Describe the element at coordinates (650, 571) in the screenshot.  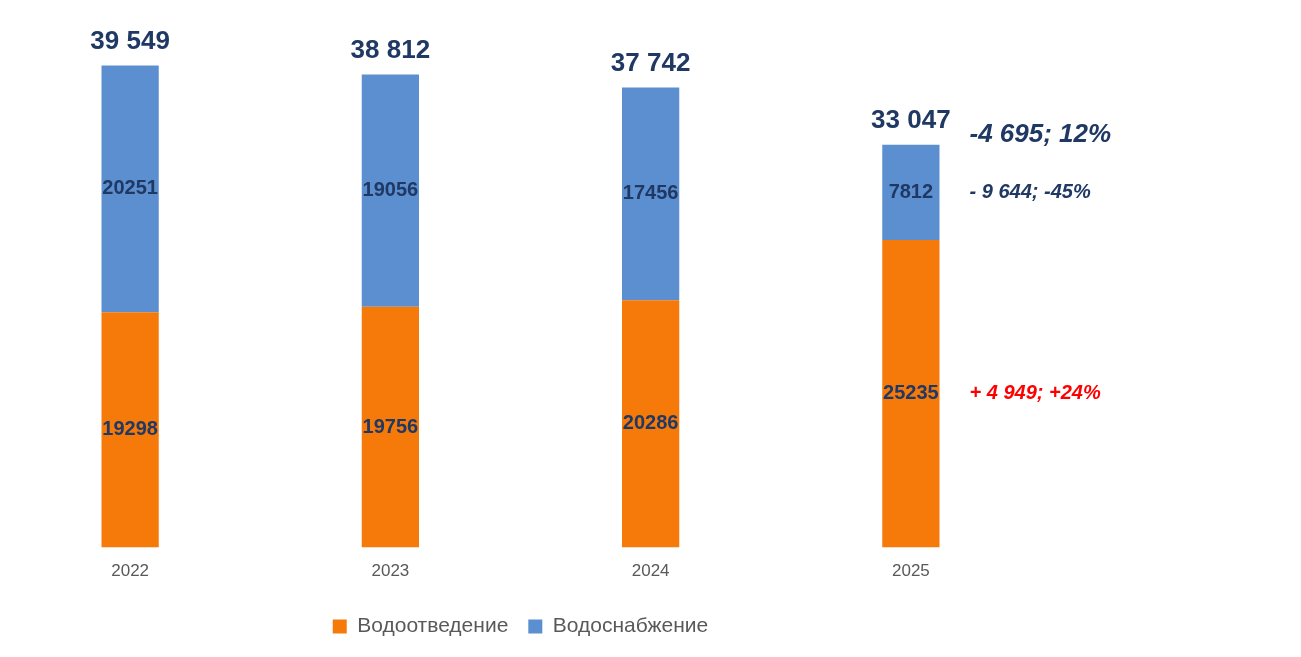
I see `x-tick-label: 2024` at that location.